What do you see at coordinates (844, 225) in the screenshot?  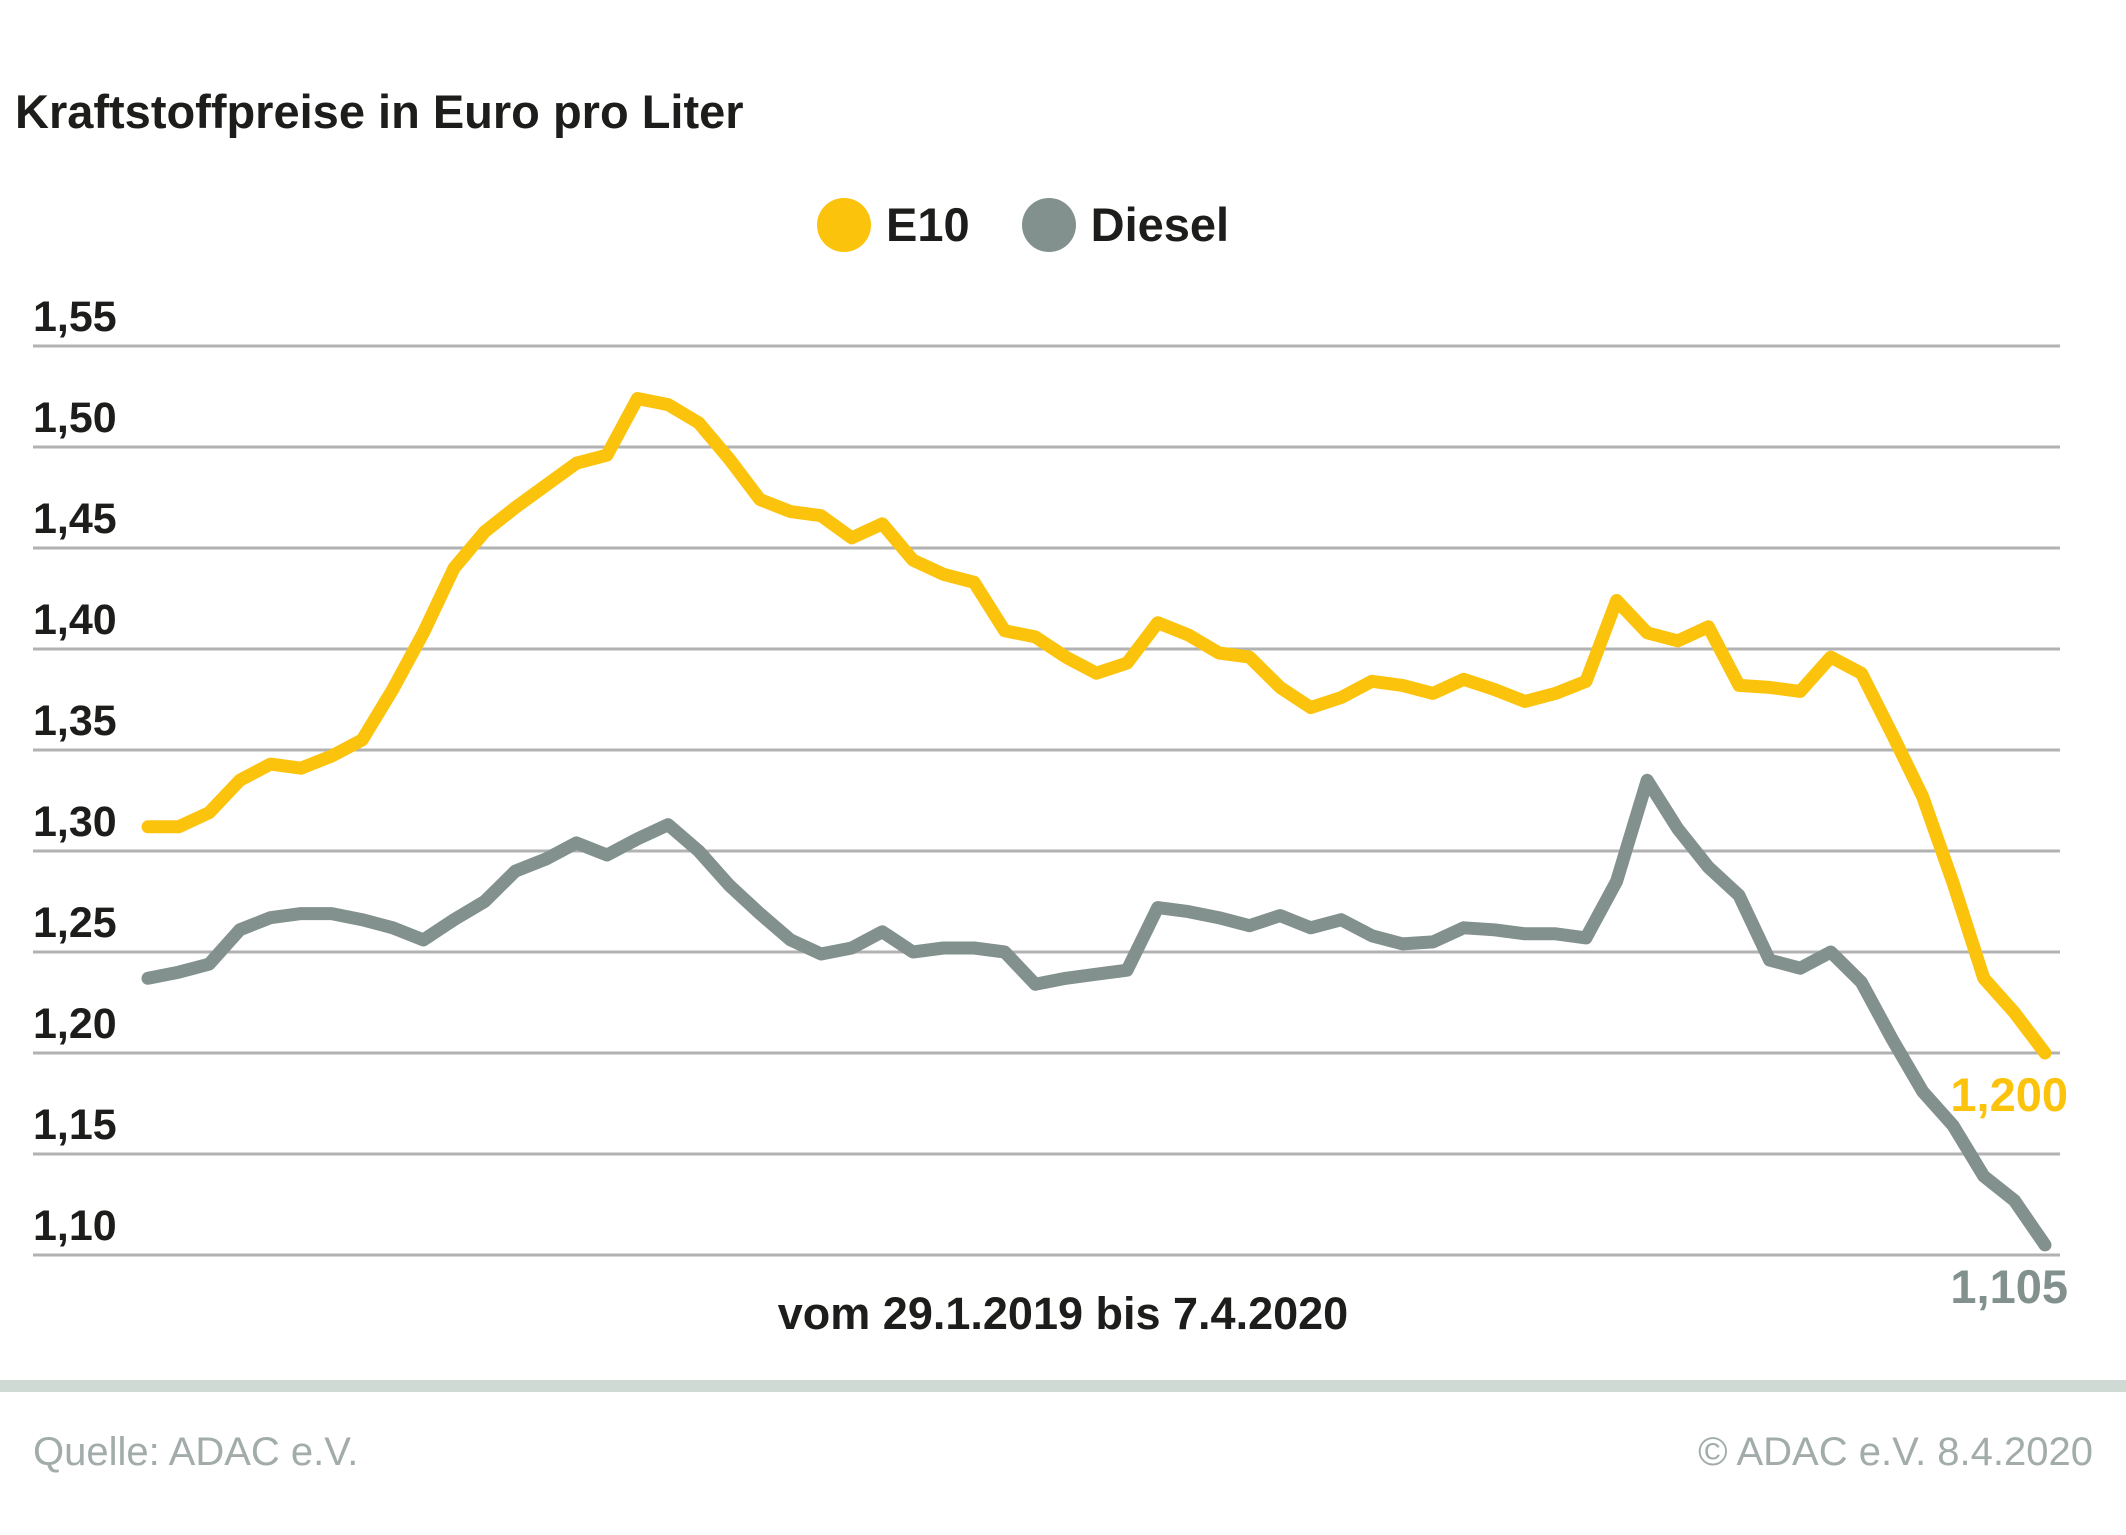 I see `e10-swatch-icon` at bounding box center [844, 225].